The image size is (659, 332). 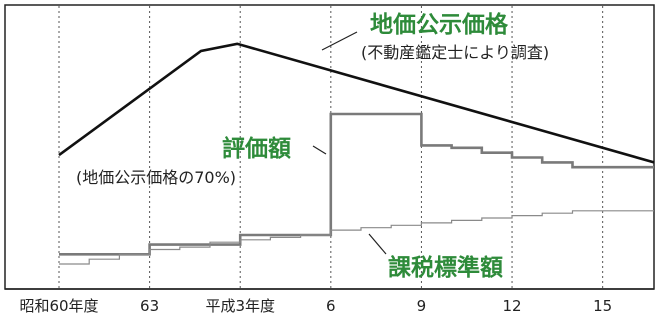 What do you see at coordinates (58, 306) in the screenshot?
I see `x-tick-label-0: 昭和60年度` at bounding box center [58, 306].